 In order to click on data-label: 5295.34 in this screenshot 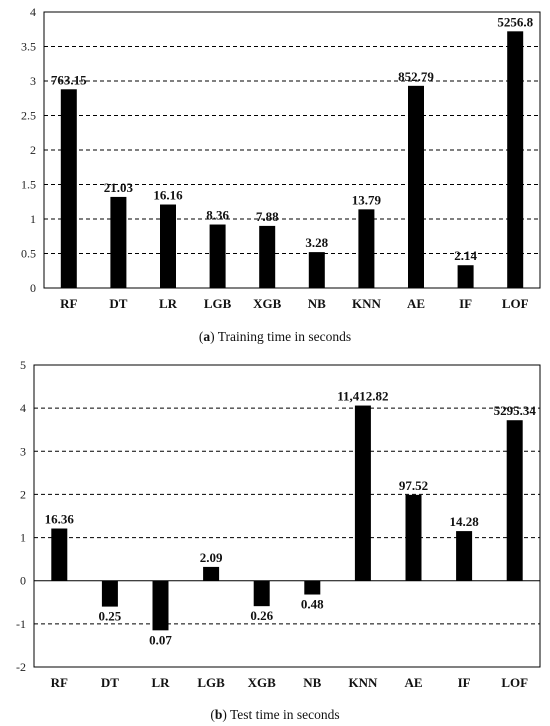, I will do `click(515, 410)`.